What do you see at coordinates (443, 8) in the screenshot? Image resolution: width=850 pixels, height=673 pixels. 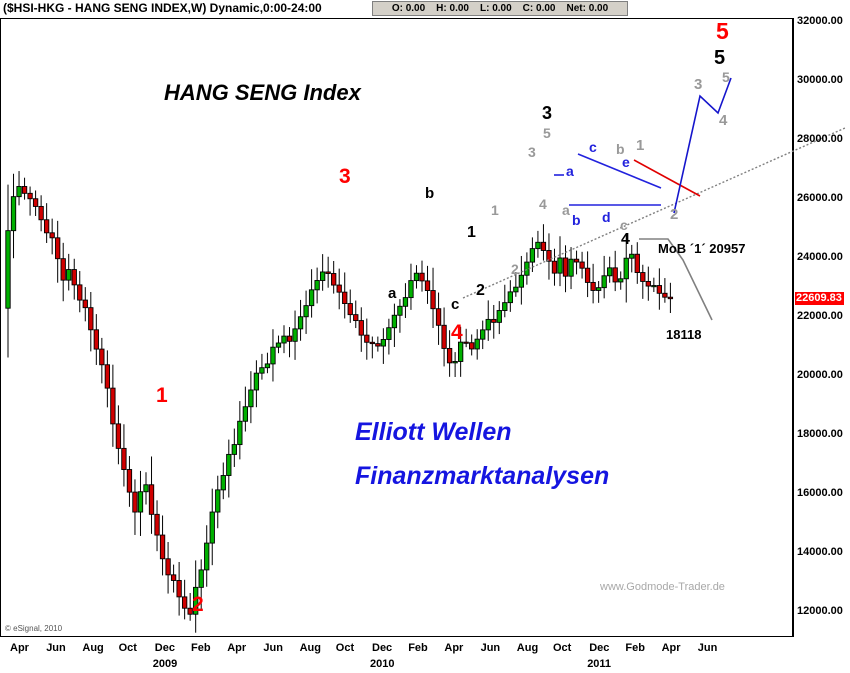 I see `ohlc-label: H:` at bounding box center [443, 8].